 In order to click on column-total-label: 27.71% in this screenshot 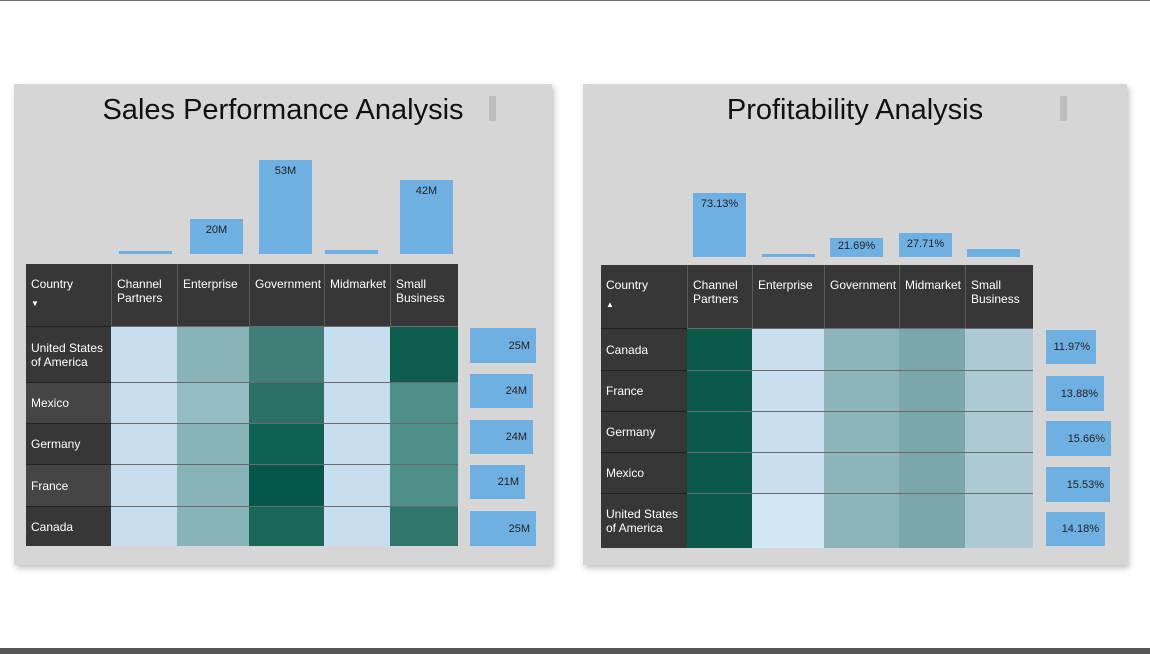, I will do `click(925, 244)`.